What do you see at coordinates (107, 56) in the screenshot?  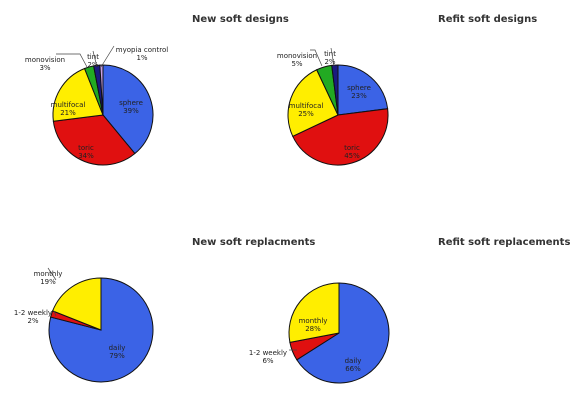 I see `pie0-leader-myopia-control` at bounding box center [107, 56].